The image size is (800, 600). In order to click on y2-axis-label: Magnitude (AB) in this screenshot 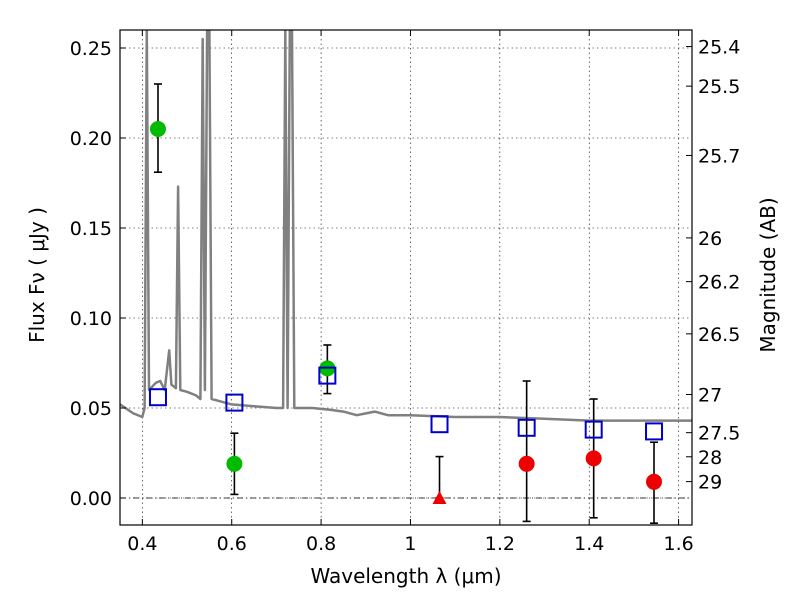, I will do `click(768, 274)`.